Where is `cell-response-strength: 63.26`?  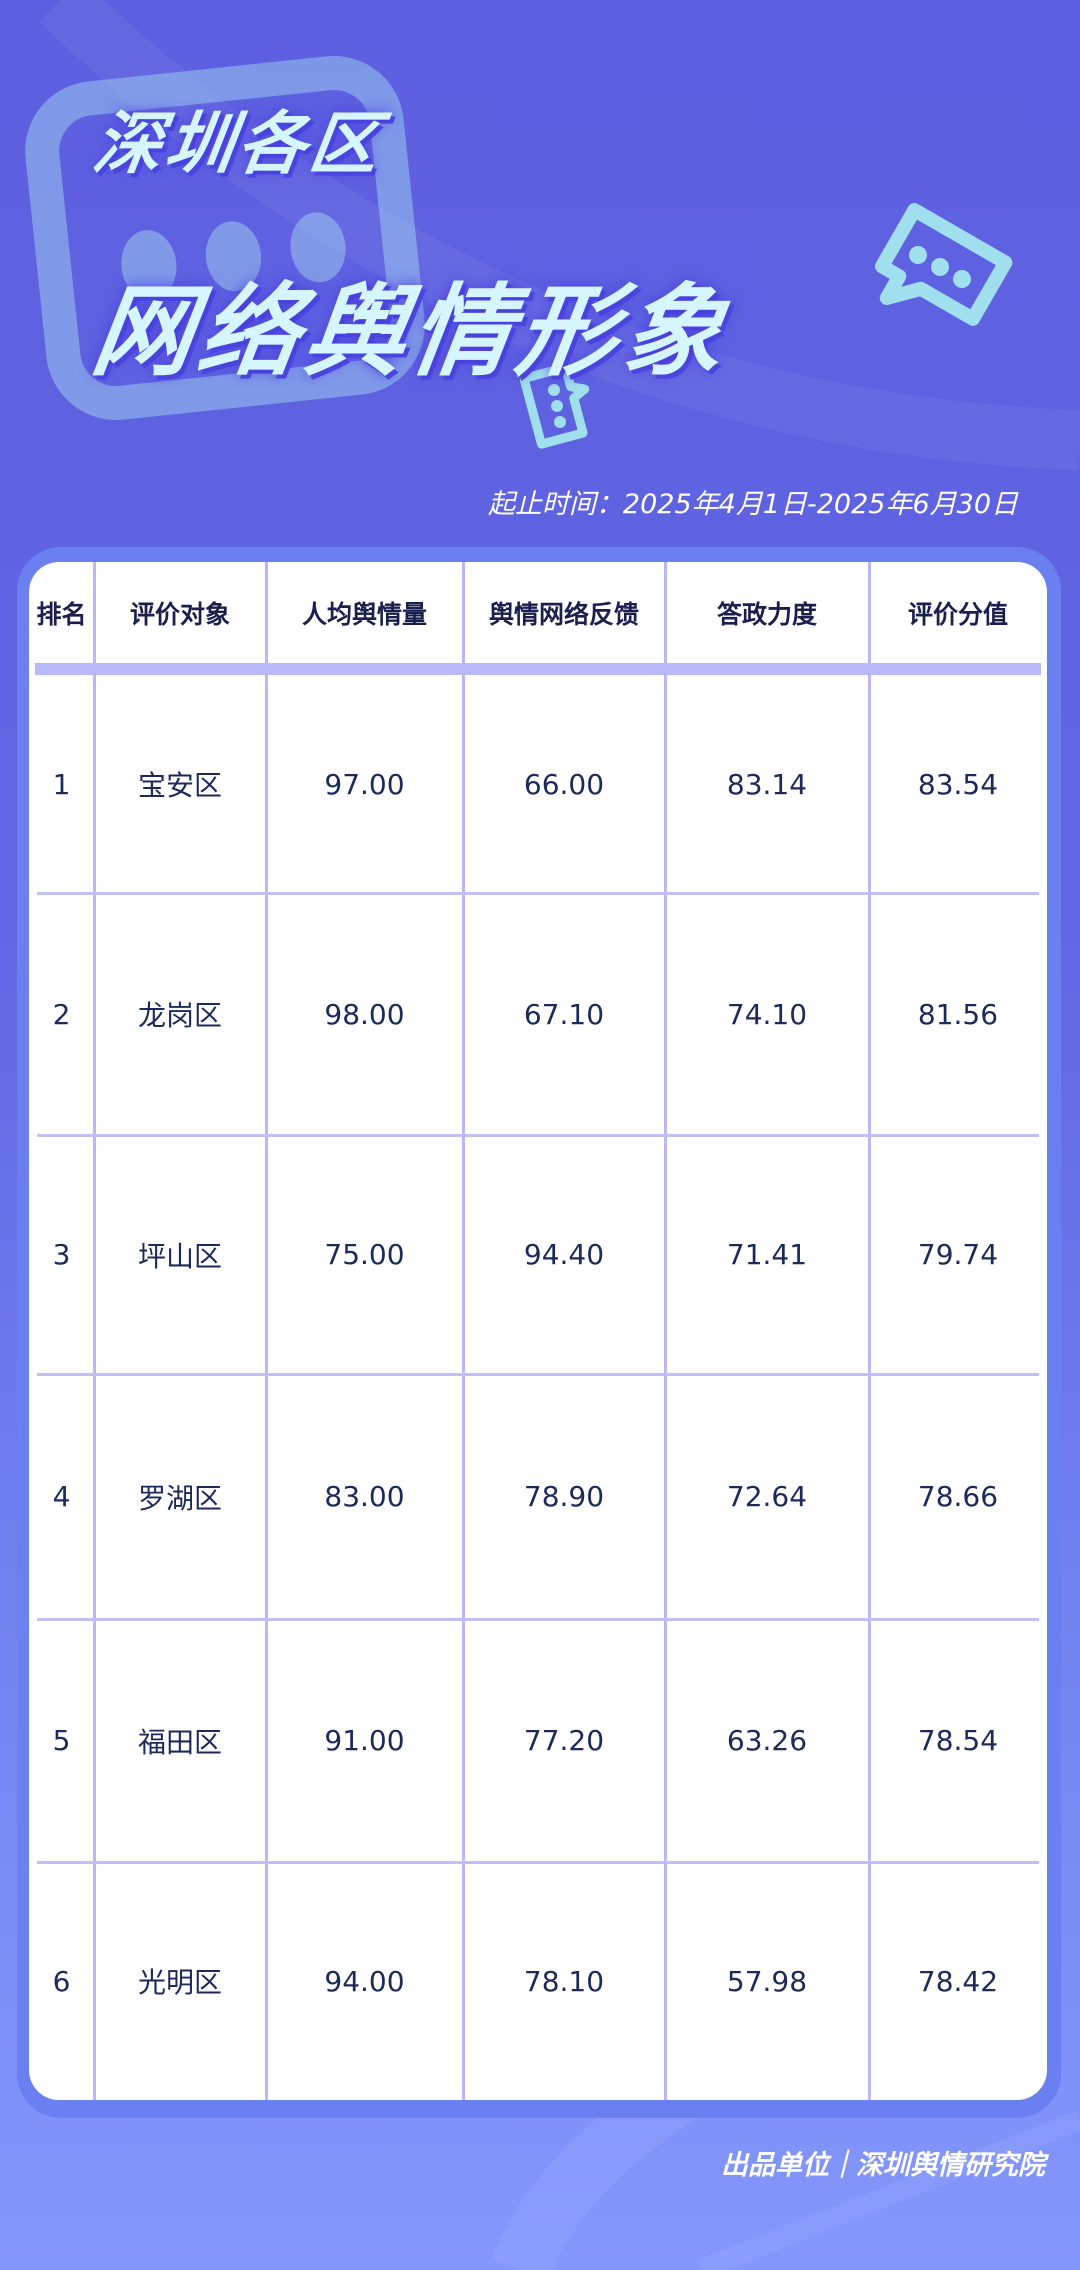 cell-response-strength: 63.26 is located at coordinates (767, 1740).